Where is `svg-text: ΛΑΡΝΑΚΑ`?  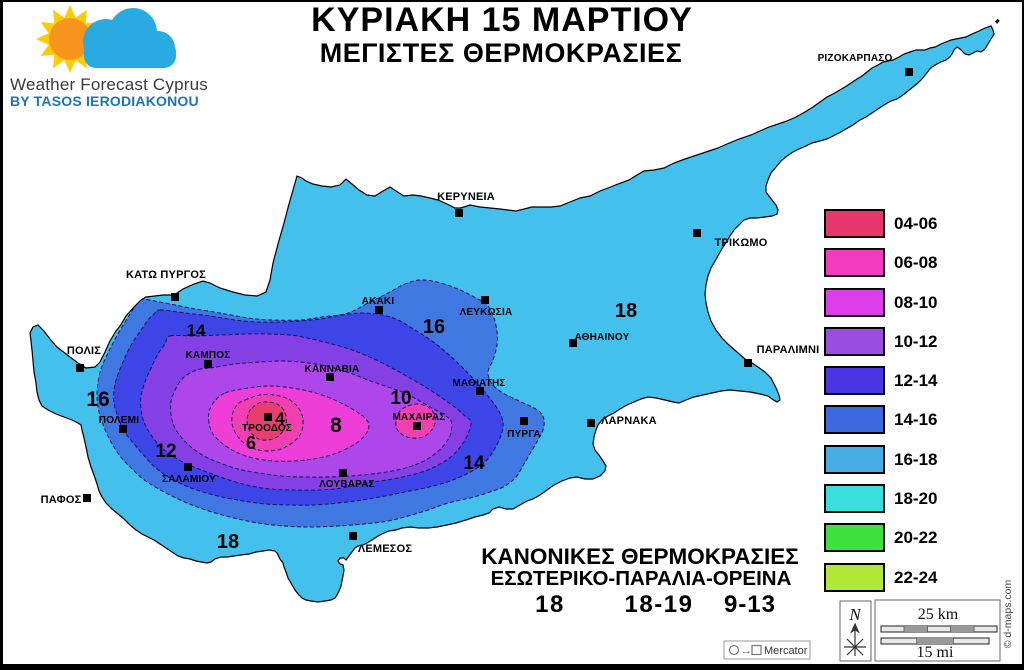 svg-text: ΛΑΡΝΑΚΑ is located at coordinates (629, 421).